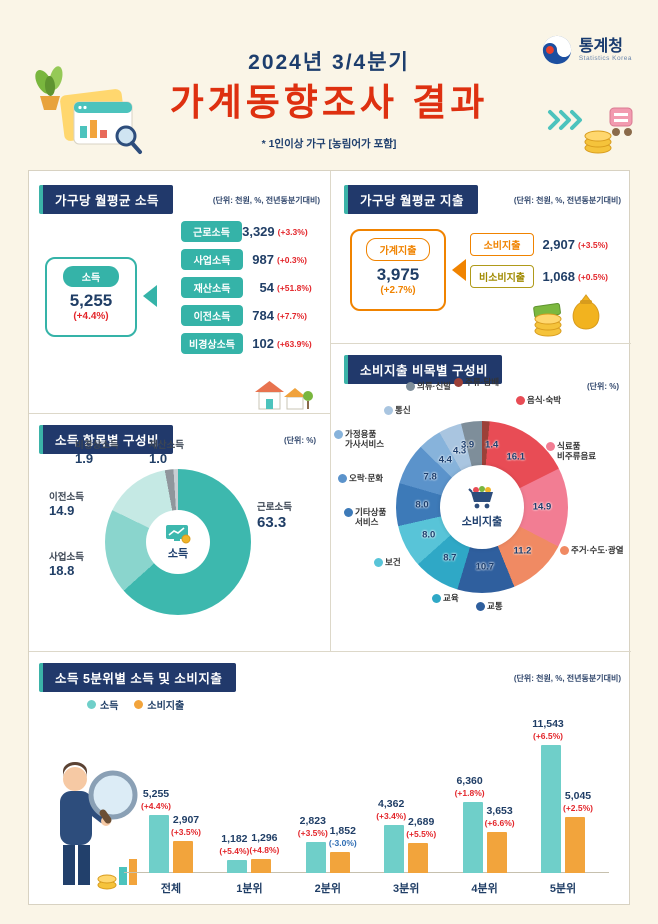 This screenshot has height=924, width=658. What do you see at coordinates (329, 62) in the screenshot?
I see `report-period: 2024년 3/4분기` at bounding box center [329, 62].